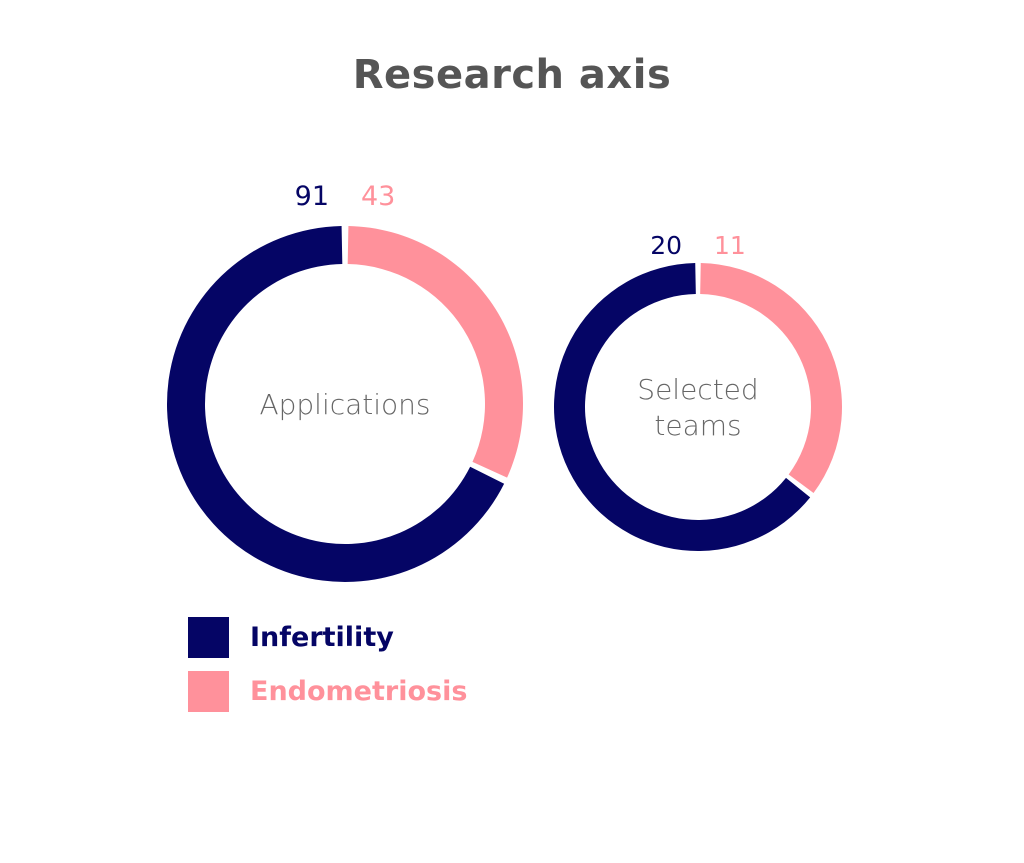  What do you see at coordinates (344, 404) in the screenshot?
I see `center-label-applications-line-1: Applications` at bounding box center [344, 404].